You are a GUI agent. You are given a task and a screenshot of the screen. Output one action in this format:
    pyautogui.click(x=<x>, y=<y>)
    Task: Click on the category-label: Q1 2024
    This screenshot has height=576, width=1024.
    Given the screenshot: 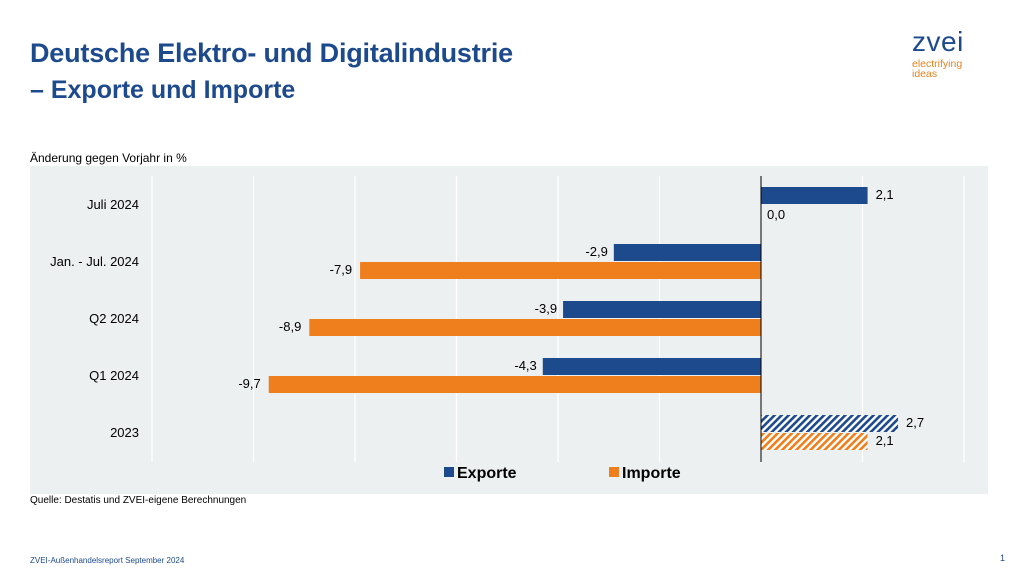 What is the action you would take?
    pyautogui.click(x=114, y=375)
    